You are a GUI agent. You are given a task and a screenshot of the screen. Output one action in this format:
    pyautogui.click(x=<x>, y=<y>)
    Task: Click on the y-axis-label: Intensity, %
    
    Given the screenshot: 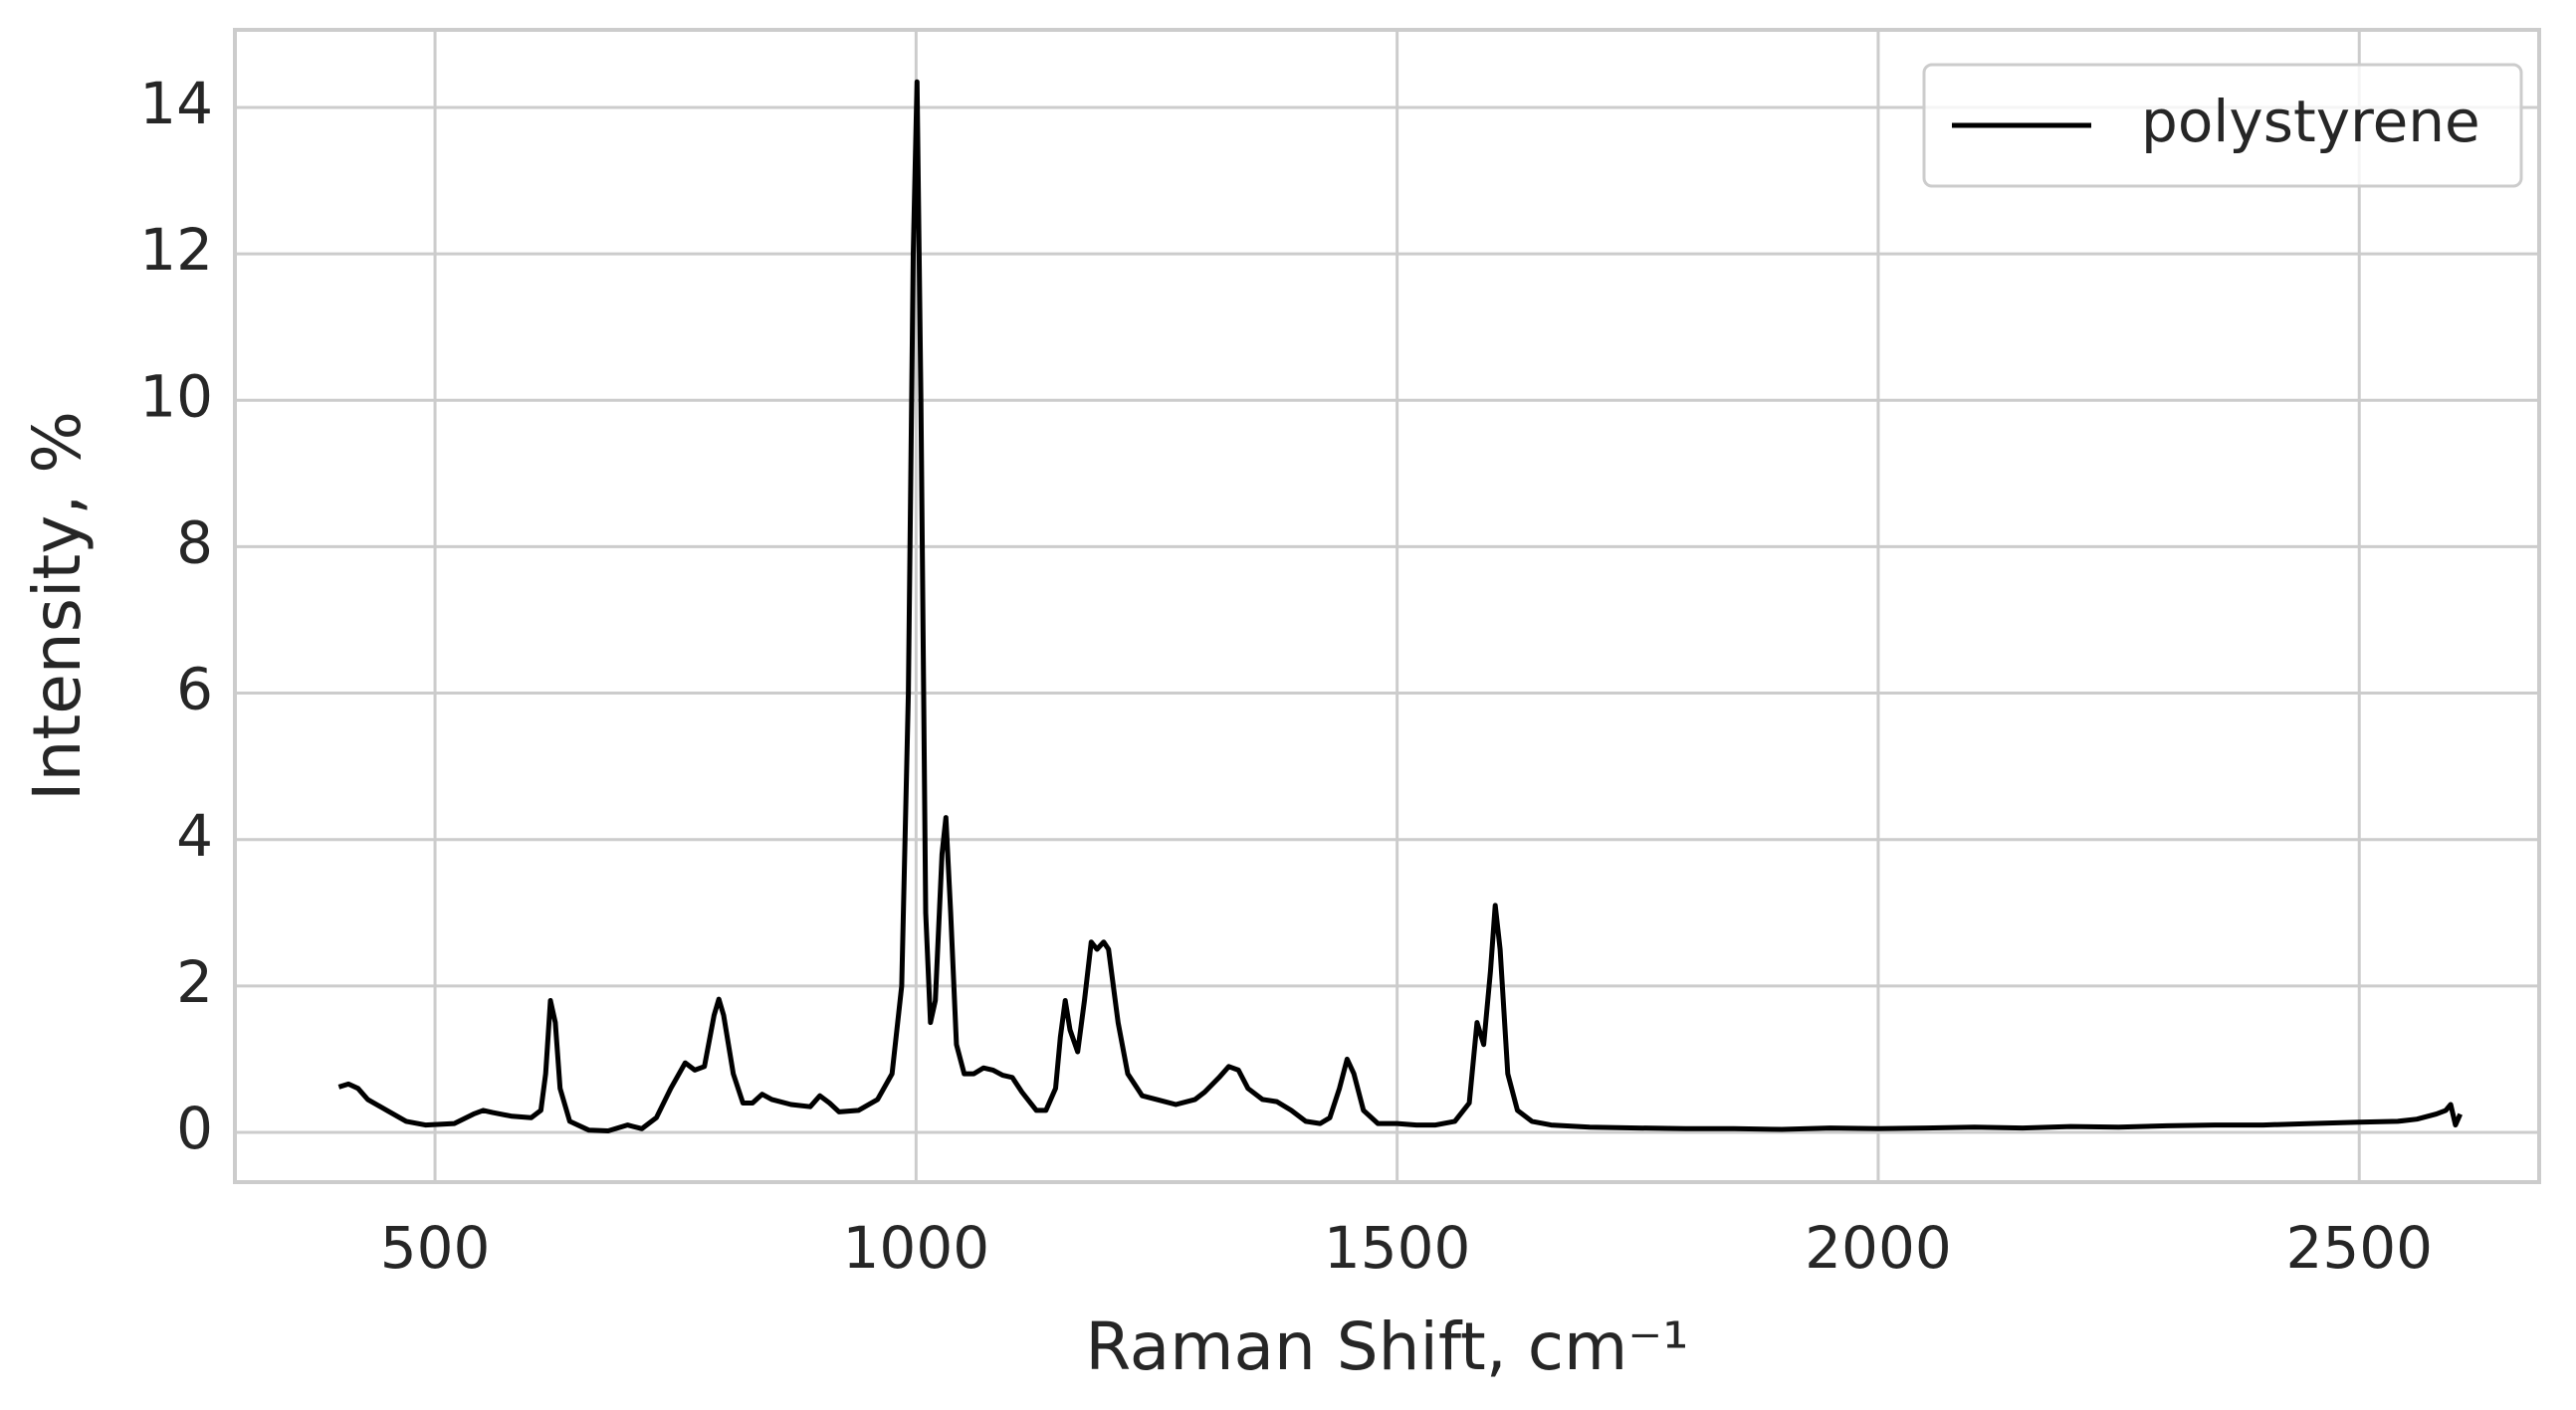 What is the action you would take?
    pyautogui.click(x=57, y=606)
    